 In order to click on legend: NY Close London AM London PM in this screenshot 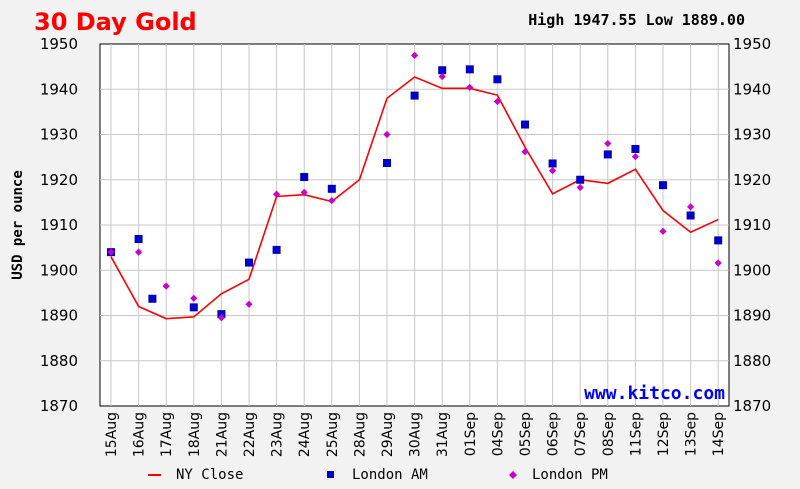, I will do `click(378, 475)`.